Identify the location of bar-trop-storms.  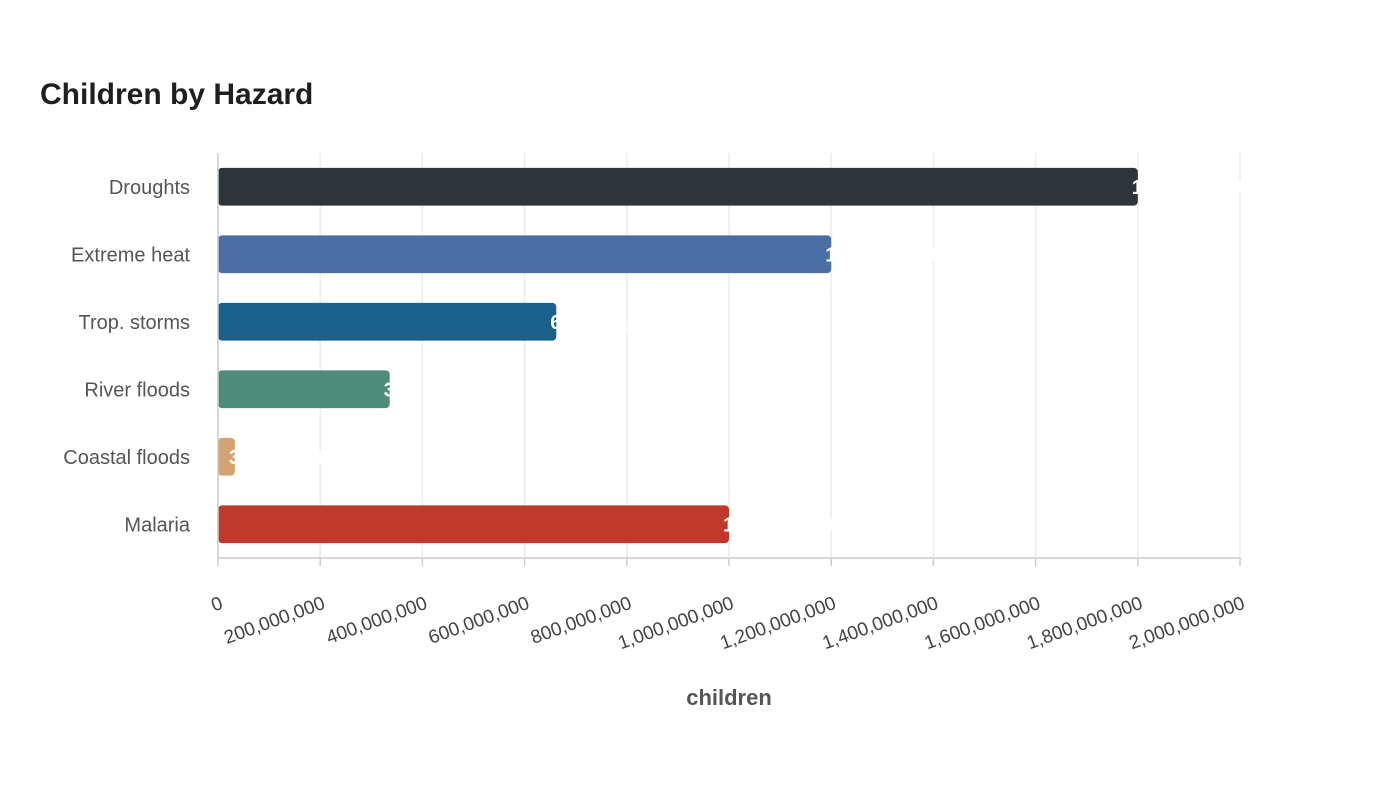
(387, 321).